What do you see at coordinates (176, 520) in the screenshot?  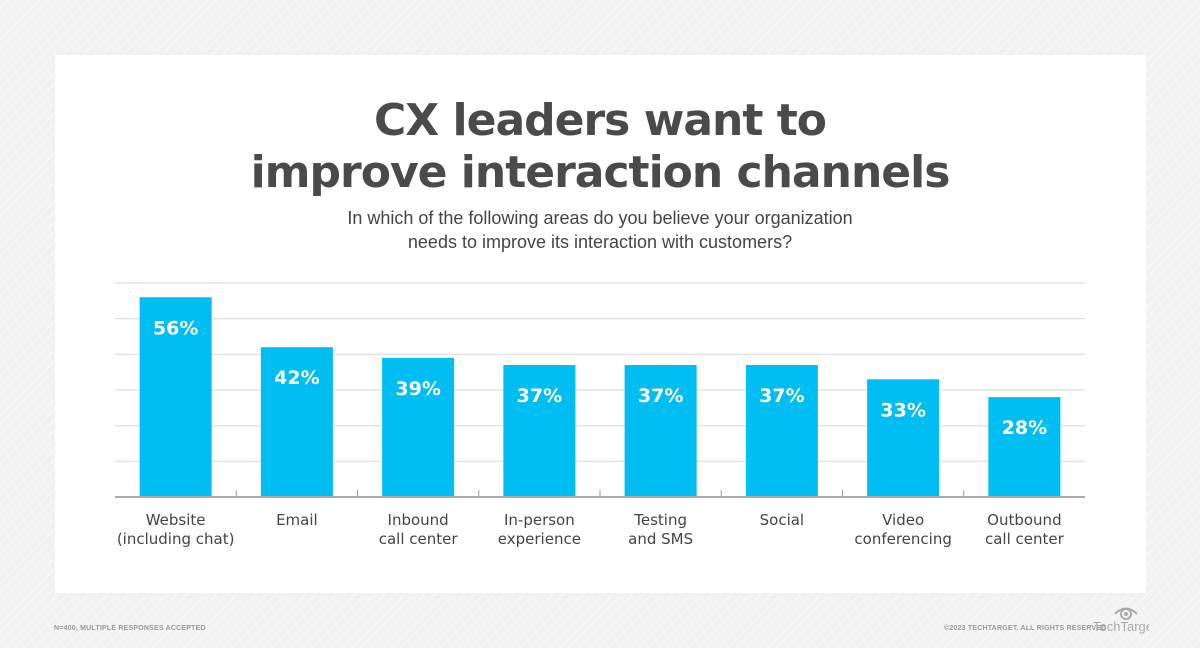 I see `category-label: Website` at bounding box center [176, 520].